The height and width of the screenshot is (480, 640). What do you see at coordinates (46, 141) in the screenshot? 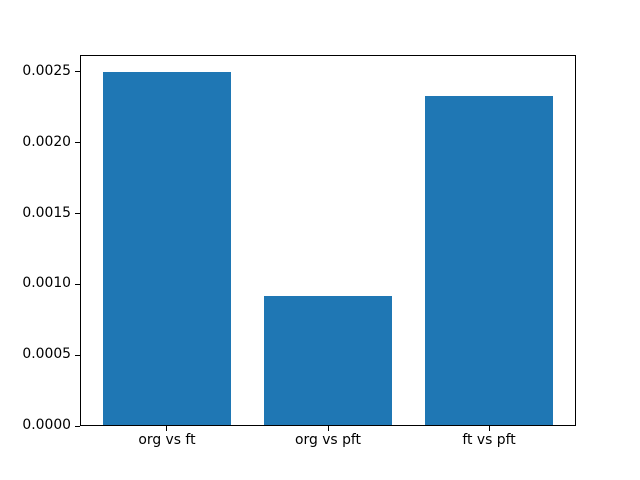
I see `y-tick-label: 0.0020` at bounding box center [46, 141].